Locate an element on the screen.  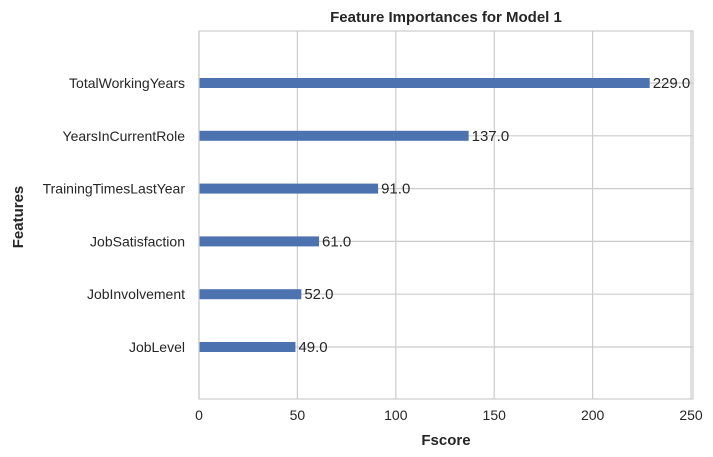
x-tick-label: 200 is located at coordinates (593, 415).